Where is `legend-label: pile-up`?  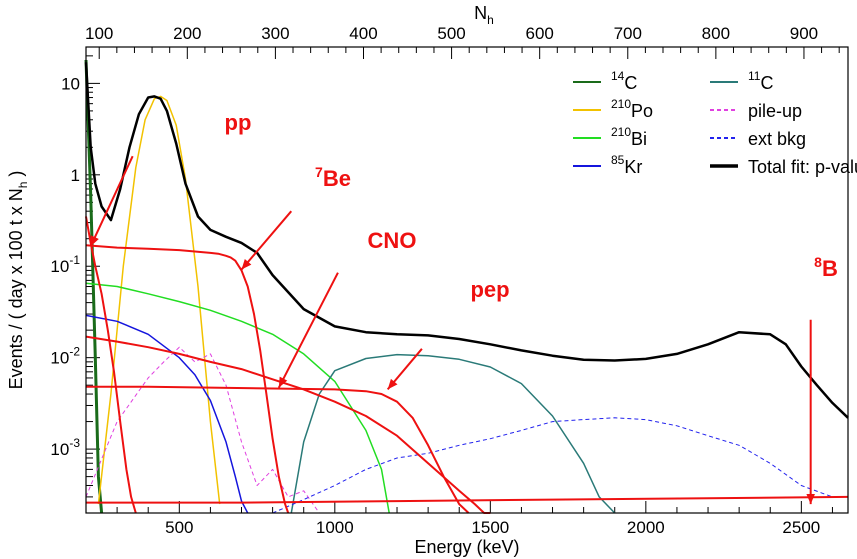 legend-label: pile-up is located at coordinates (775, 111).